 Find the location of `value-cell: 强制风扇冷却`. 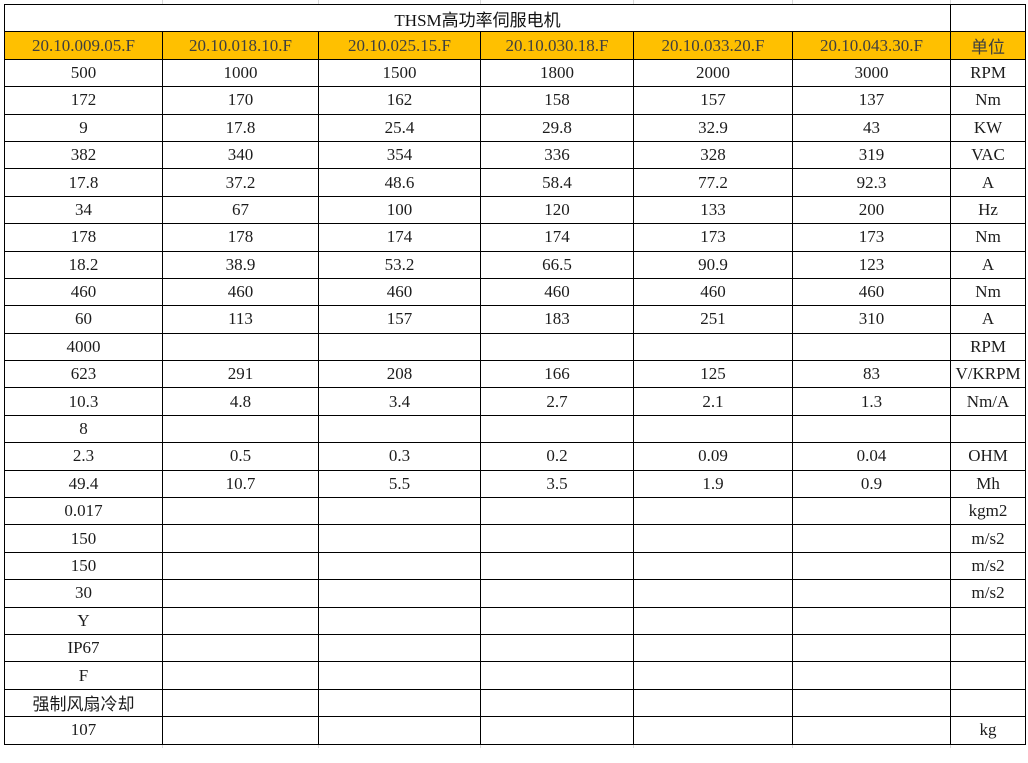

value-cell: 强制风扇冷却 is located at coordinates (83, 703).